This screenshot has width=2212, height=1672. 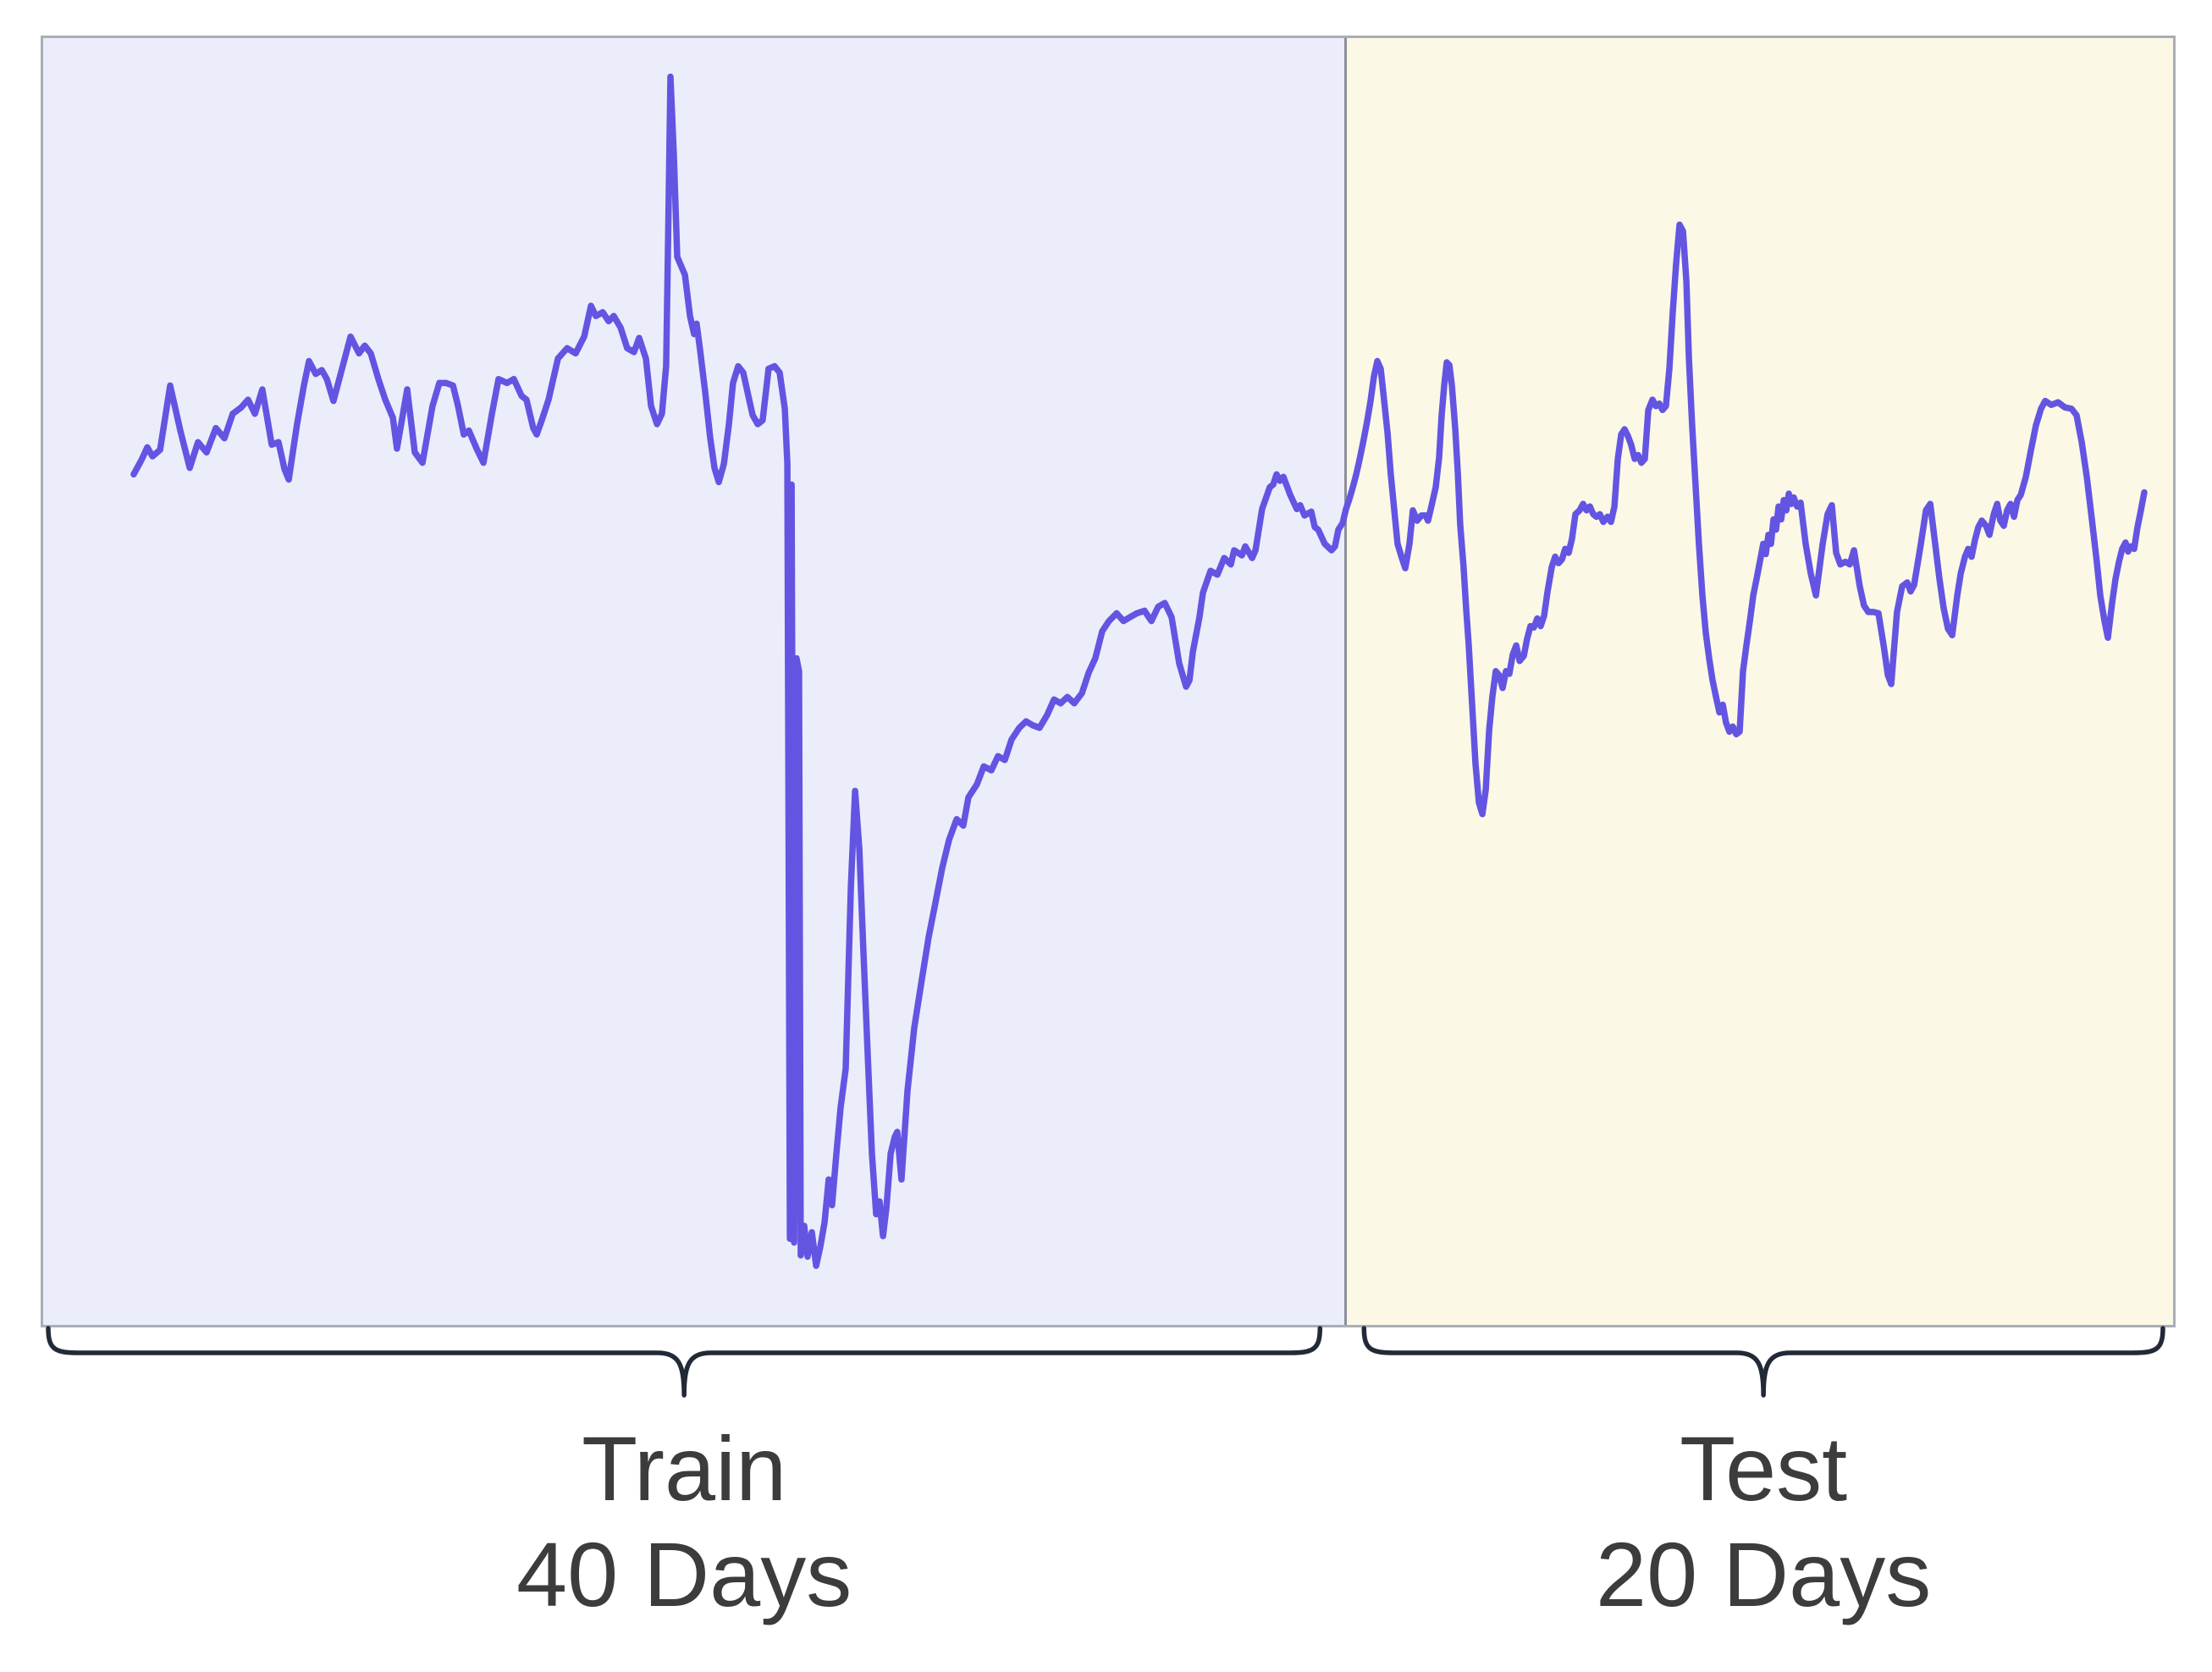 I want to click on test-brace-icon, so click(x=1763, y=1362).